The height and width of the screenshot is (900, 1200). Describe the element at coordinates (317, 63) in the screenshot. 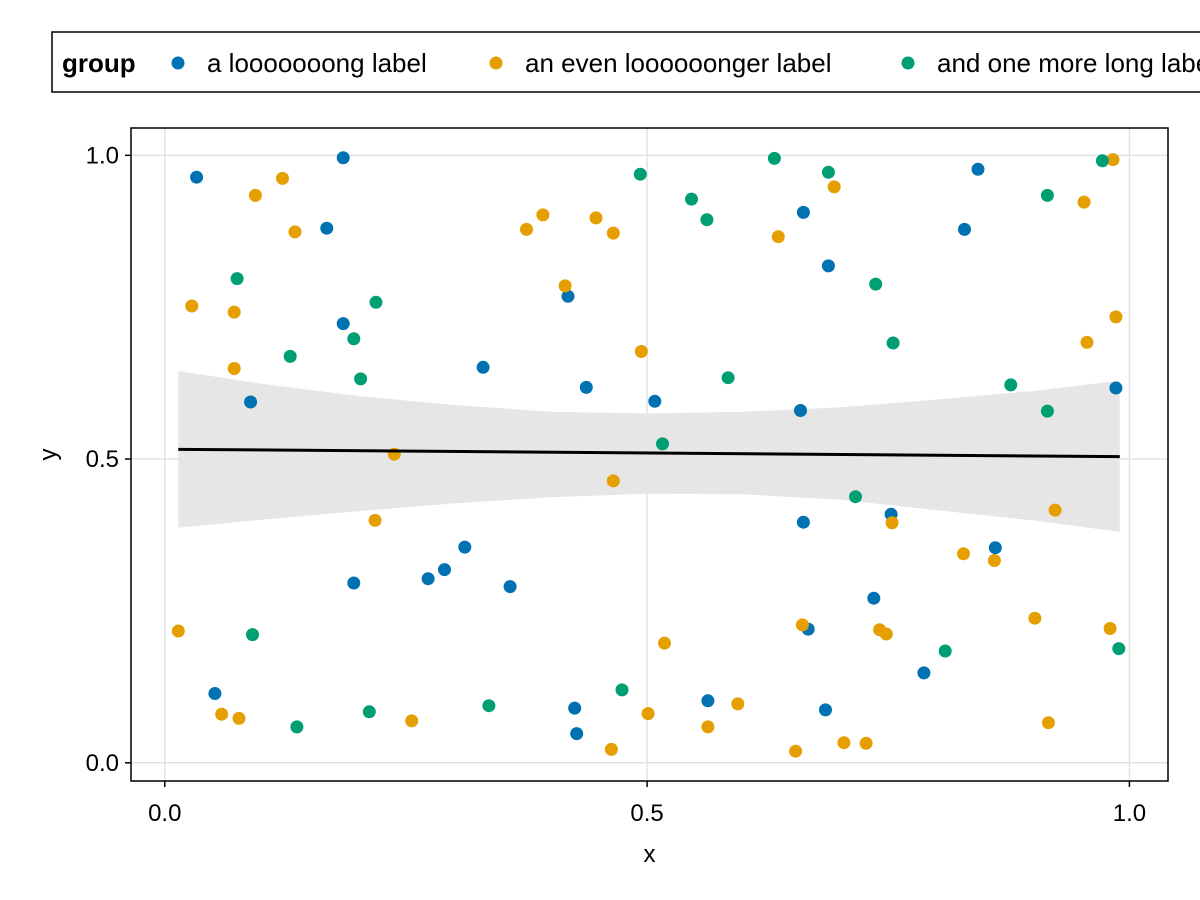

I see `legend-entry-0: a looooooong label` at that location.